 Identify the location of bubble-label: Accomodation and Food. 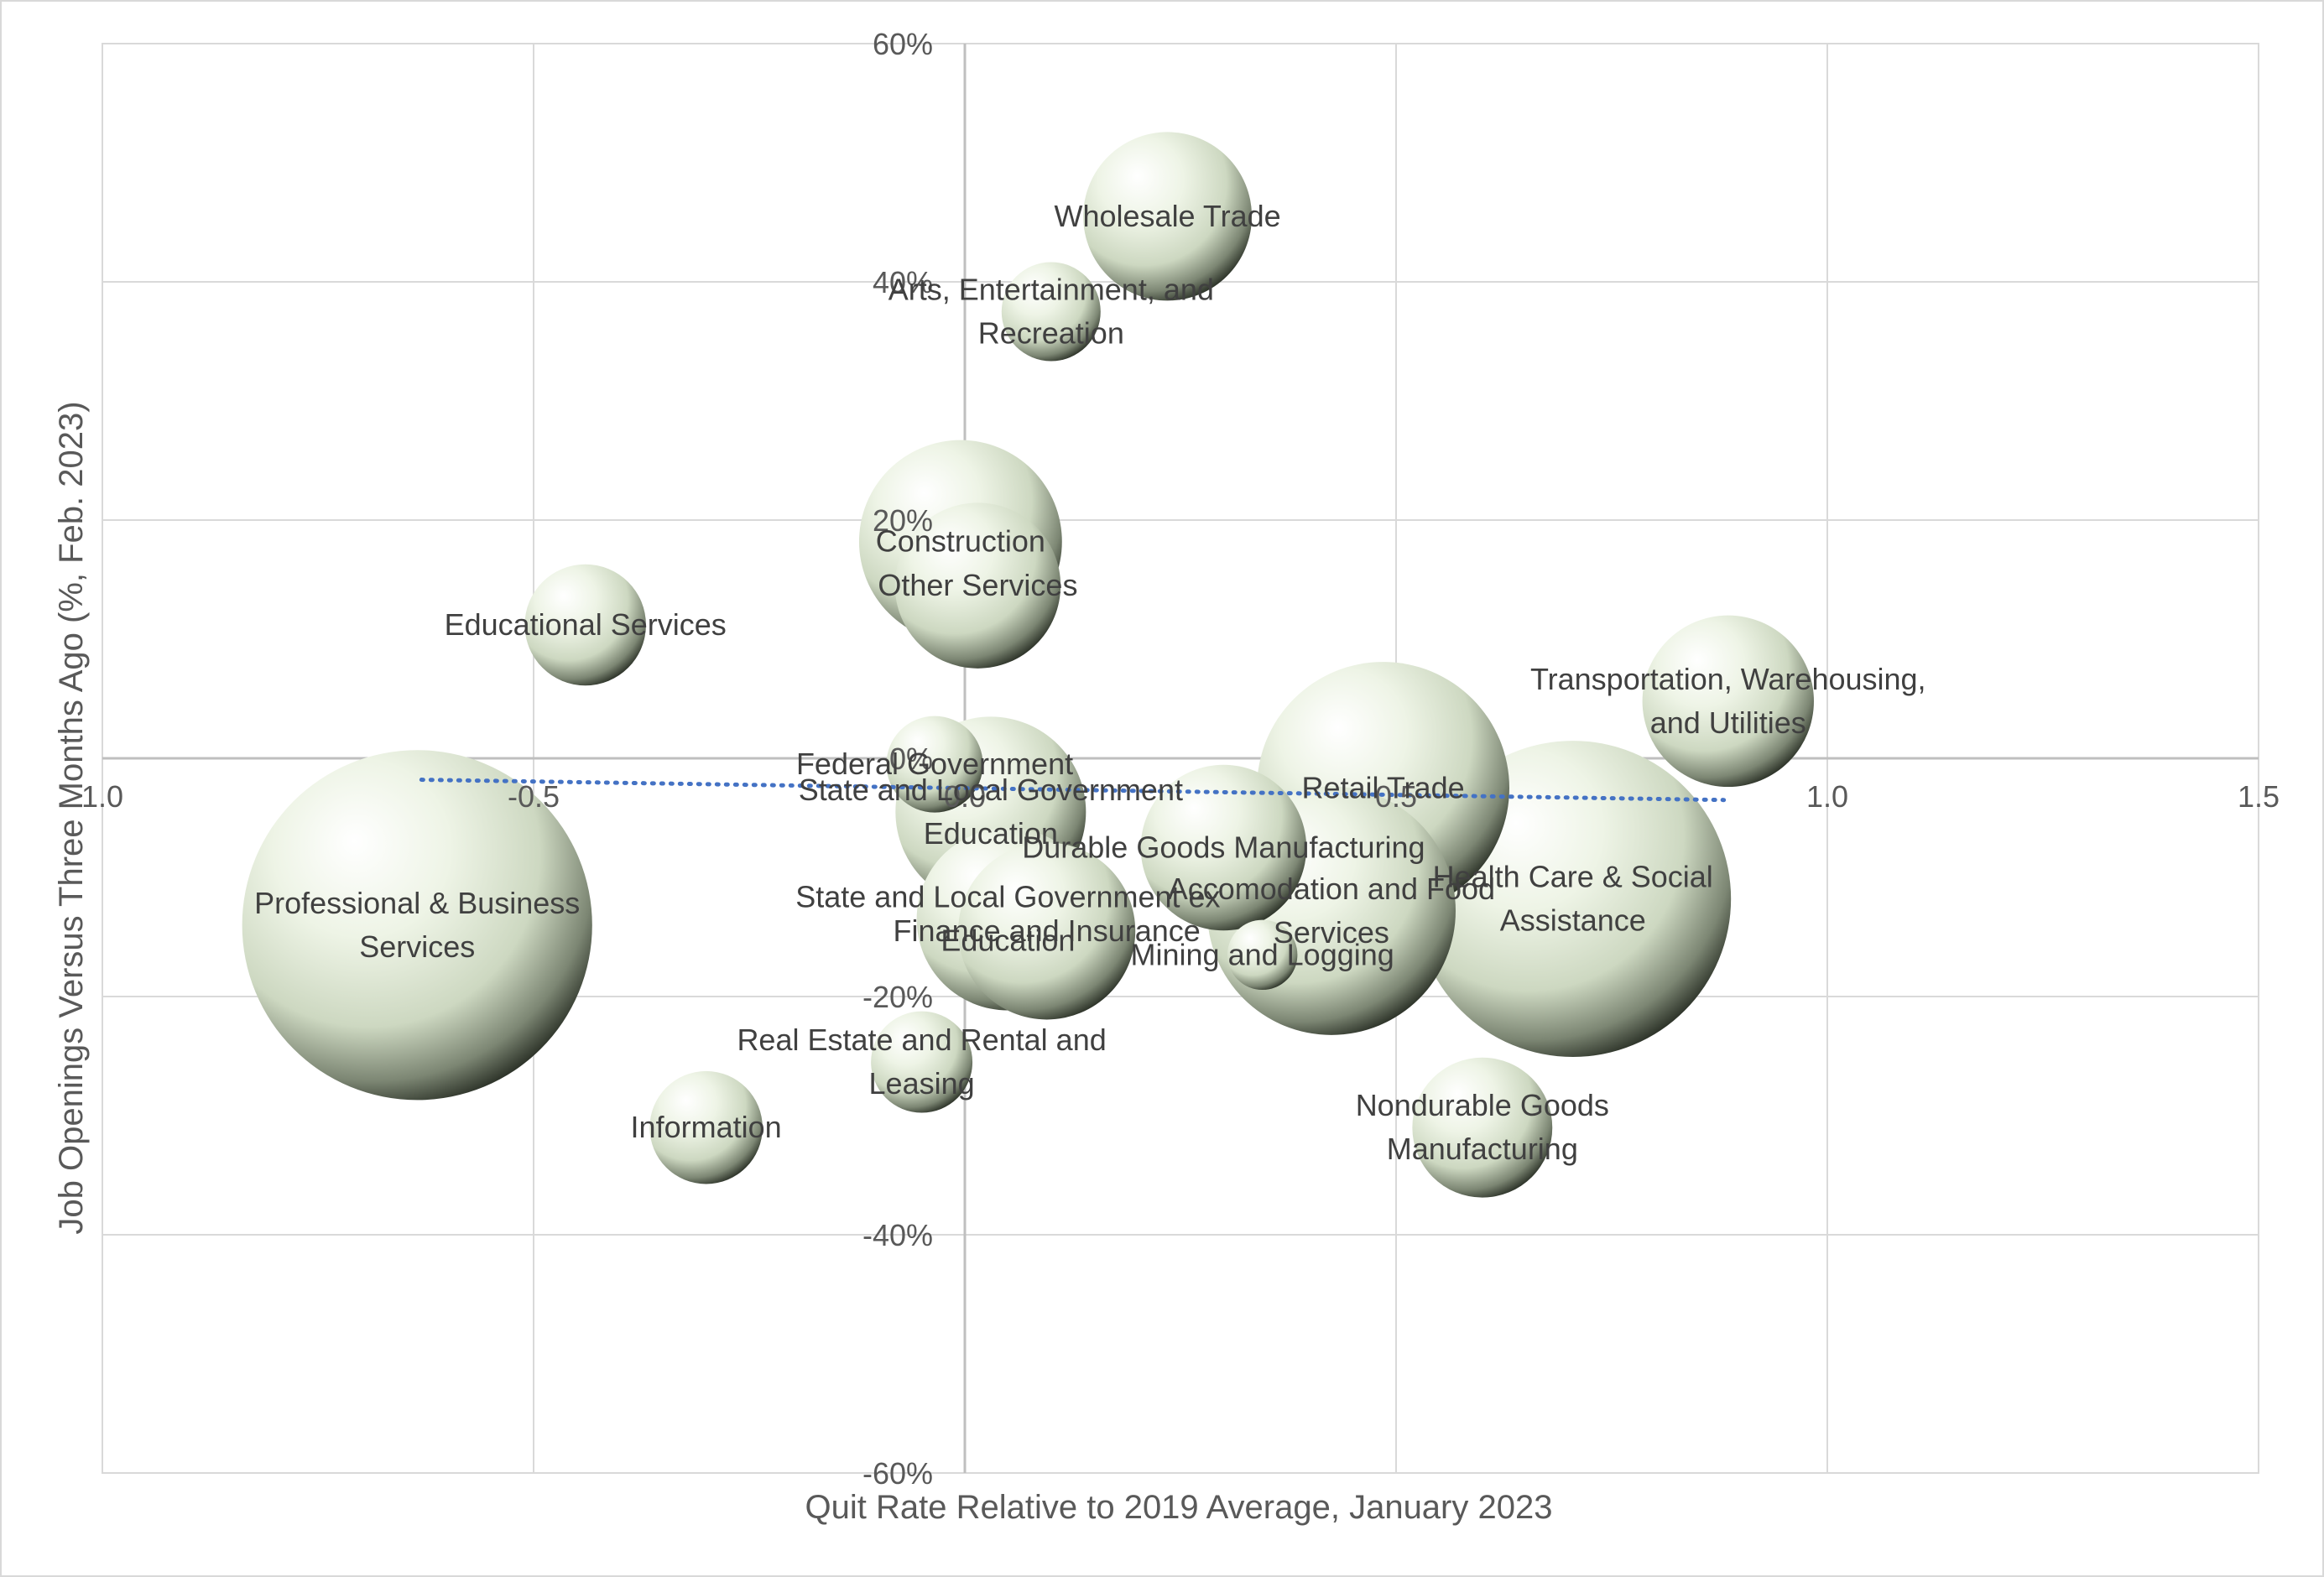
(1331, 889).